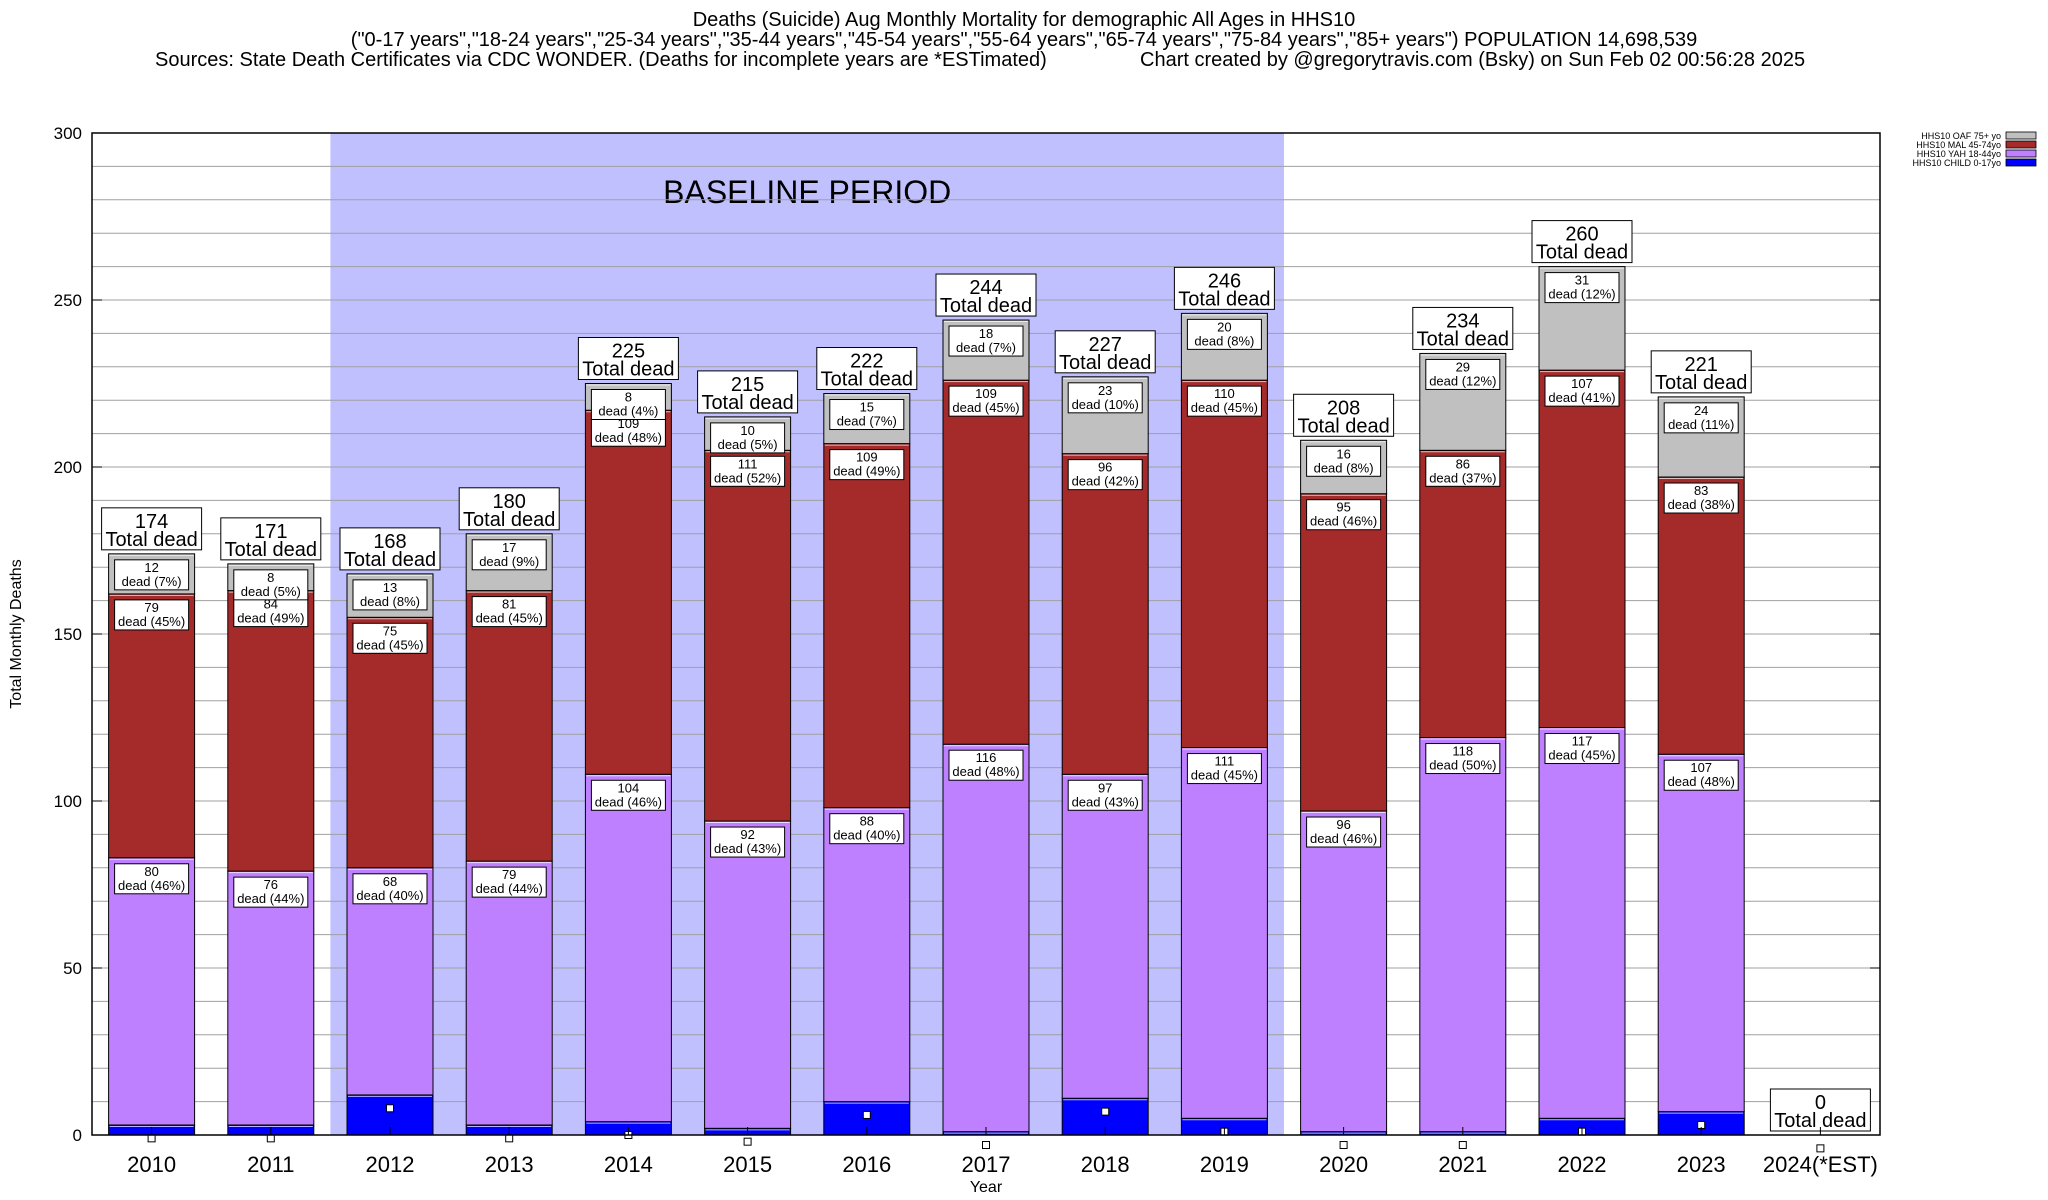  I want to click on total-label-value: 0, so click(1820, 1103).